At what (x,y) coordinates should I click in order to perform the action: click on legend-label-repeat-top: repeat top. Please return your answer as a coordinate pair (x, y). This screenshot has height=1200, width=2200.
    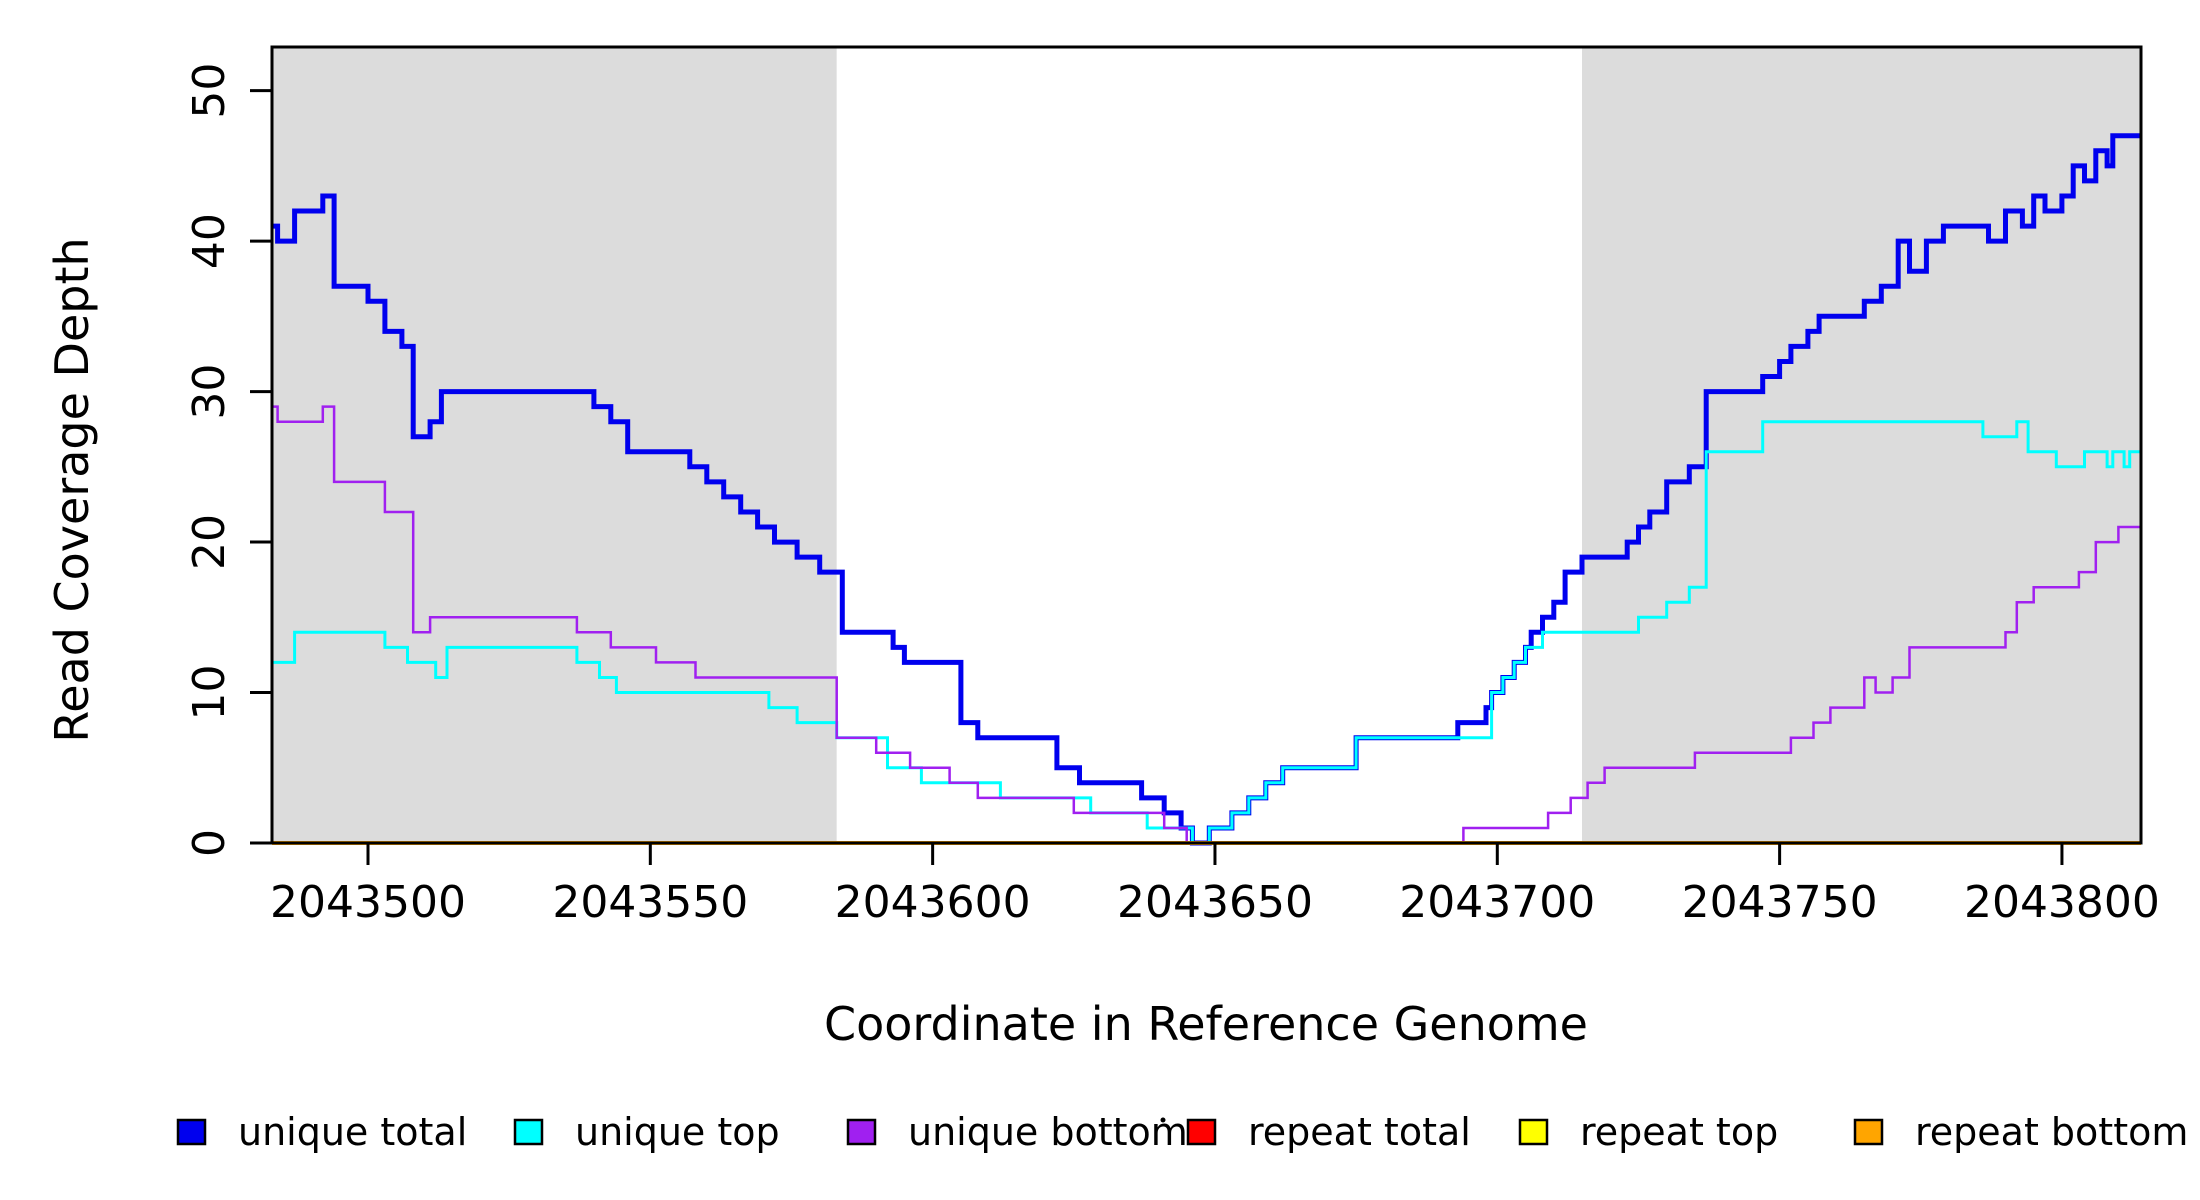
    Looking at the image, I should click on (1679, 1132).